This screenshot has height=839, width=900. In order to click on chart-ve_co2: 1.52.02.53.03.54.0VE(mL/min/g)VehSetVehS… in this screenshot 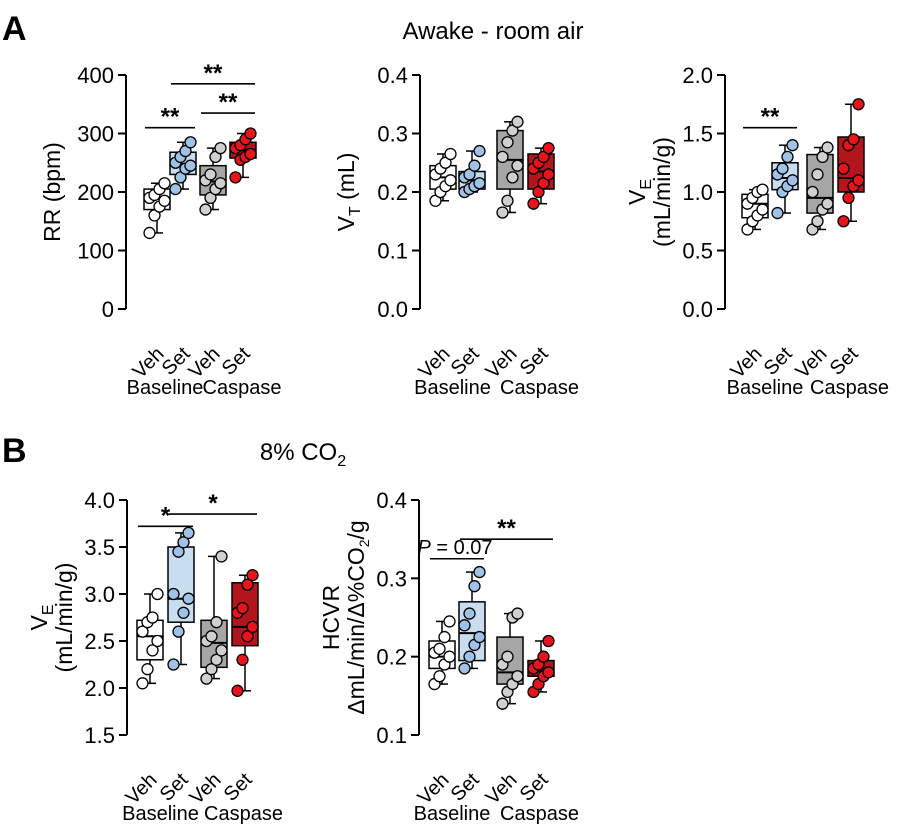, I will do `click(154, 656)`.